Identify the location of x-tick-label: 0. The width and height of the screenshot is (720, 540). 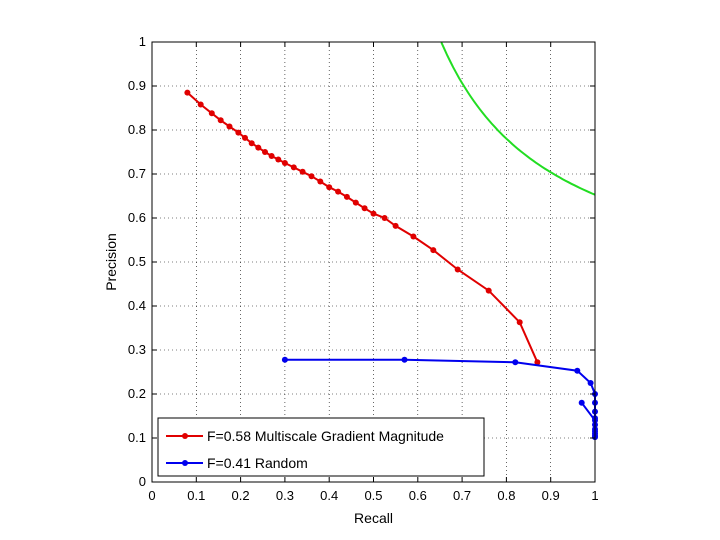
(151, 495).